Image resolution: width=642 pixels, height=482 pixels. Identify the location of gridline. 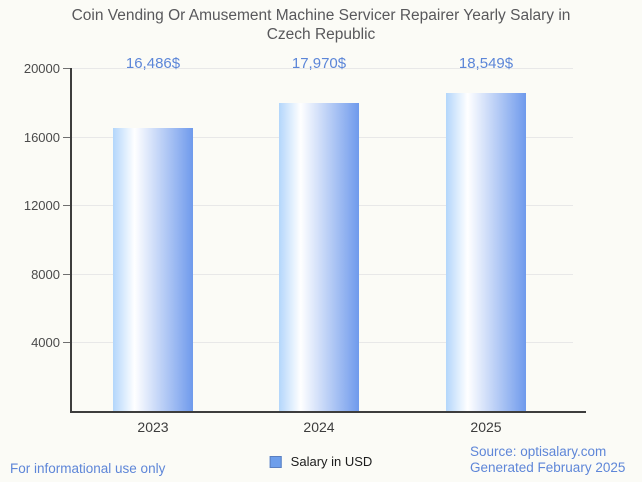
(322, 68).